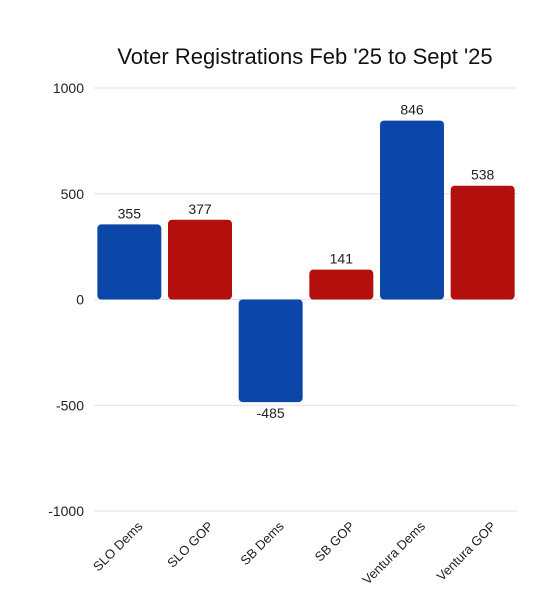 Image resolution: width=558 pixels, height=600 pixels. I want to click on chart-title: Voter Registrations Feb '25 to Sept '25, so click(304, 56).